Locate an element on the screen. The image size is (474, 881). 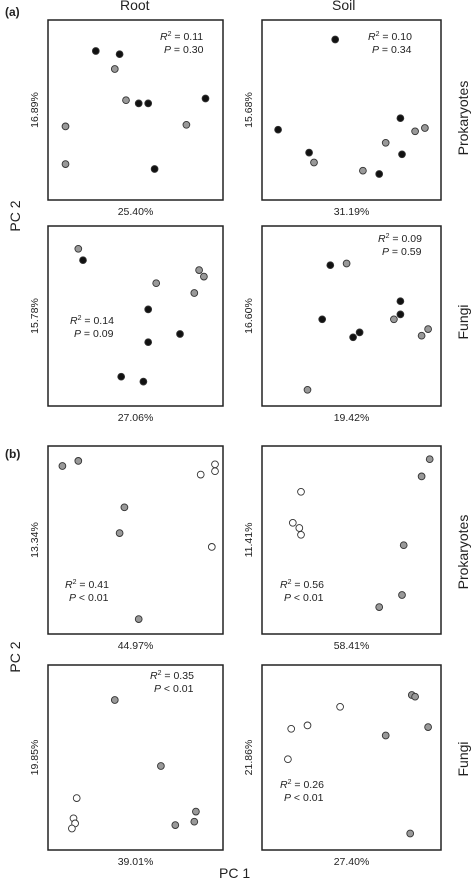
panel-b-label: (b) is located at coordinates (13, 454).